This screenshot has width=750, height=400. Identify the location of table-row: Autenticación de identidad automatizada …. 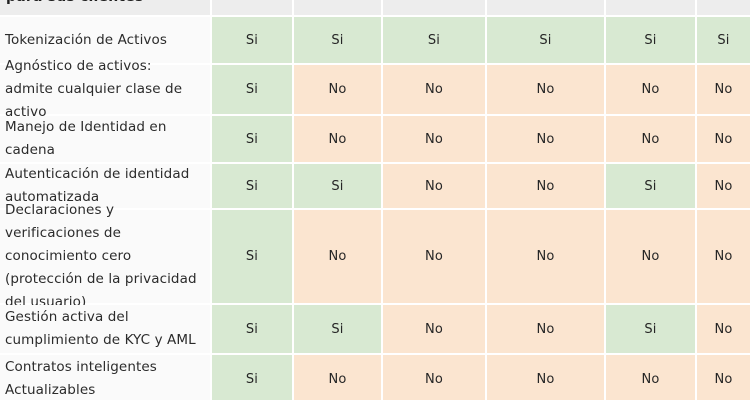
(375, 186).